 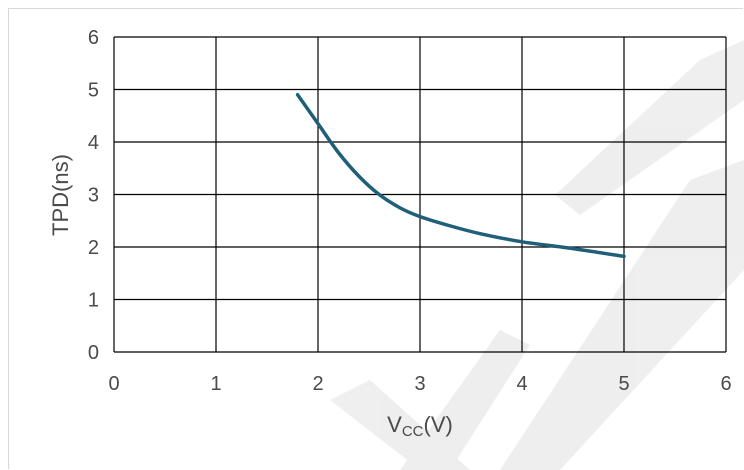 I want to click on x-axis-label-sub: CC, so click(x=413, y=431).